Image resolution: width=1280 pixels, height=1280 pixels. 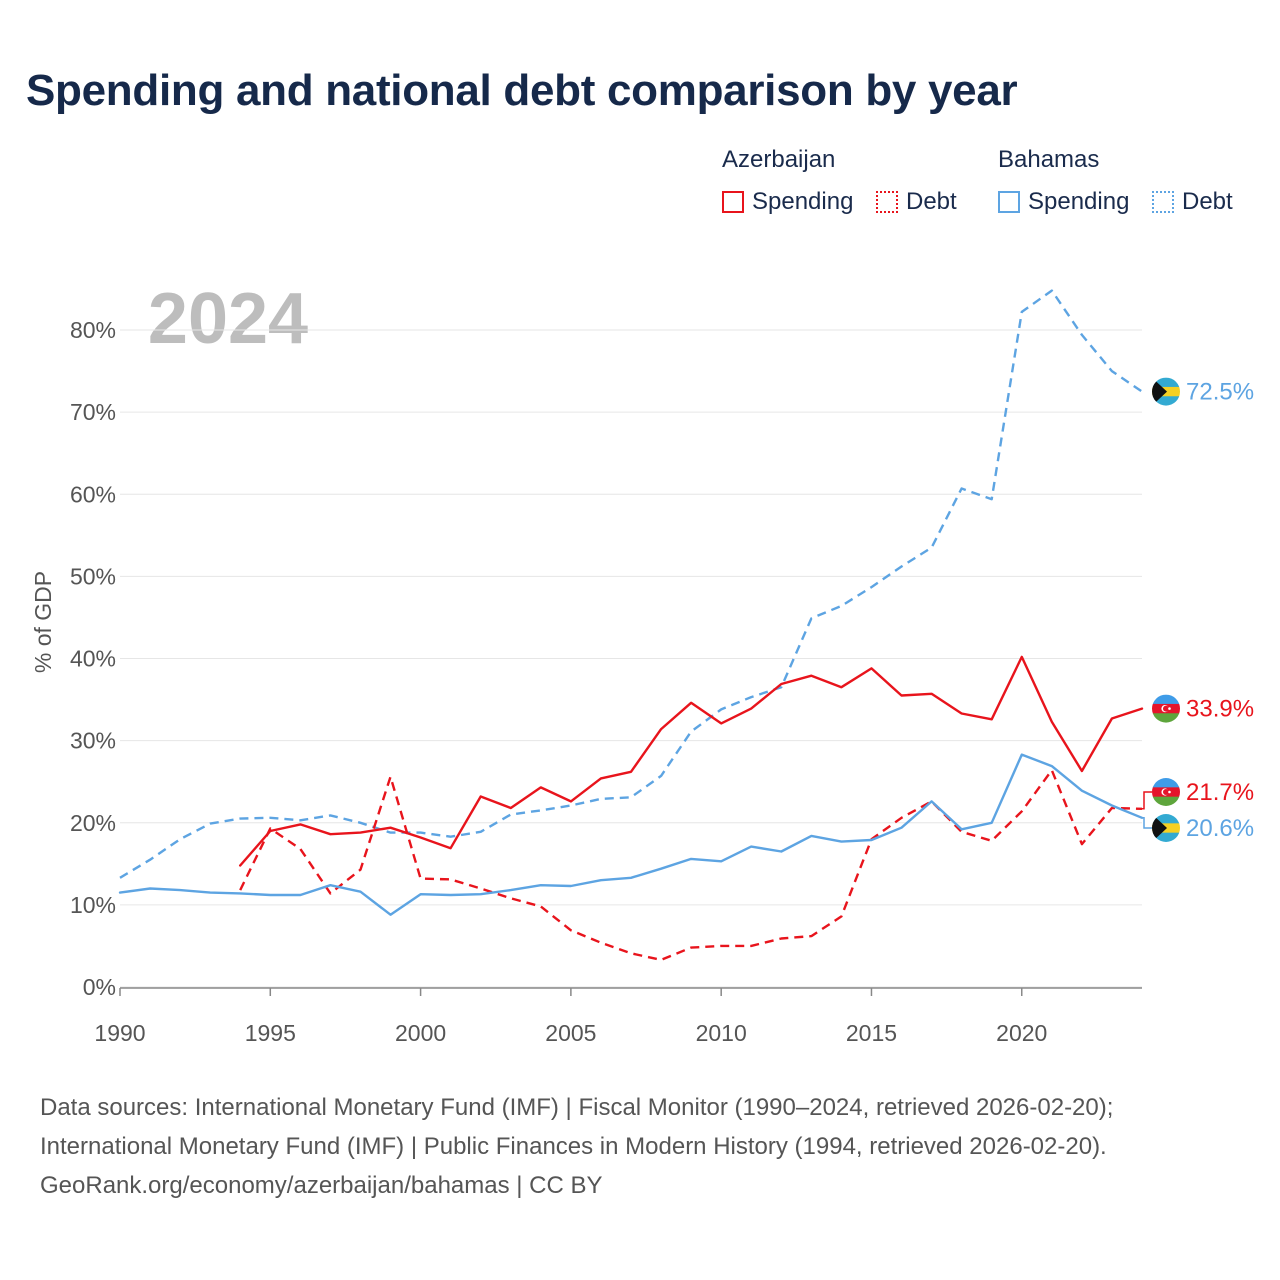 What do you see at coordinates (93, 905) in the screenshot?
I see `y-tick-label: 10%` at bounding box center [93, 905].